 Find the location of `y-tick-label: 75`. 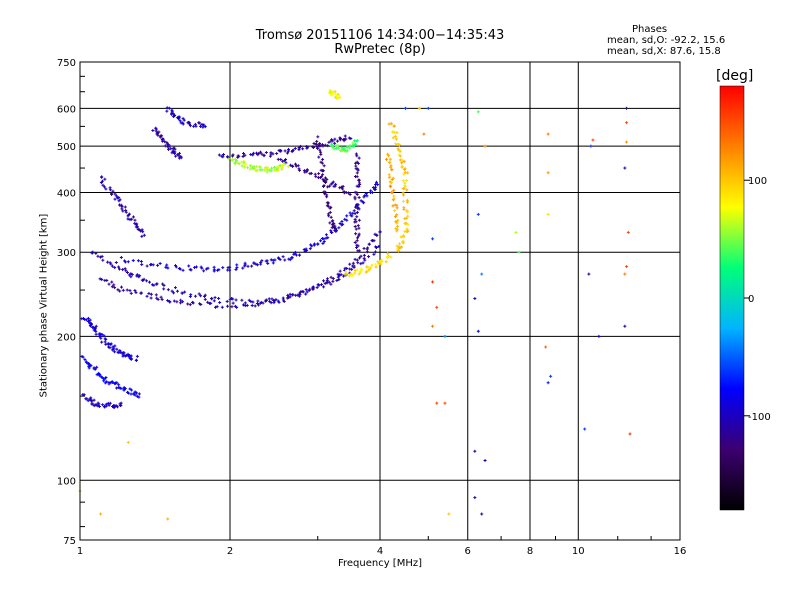

y-tick-label: 75 is located at coordinates (69, 541).